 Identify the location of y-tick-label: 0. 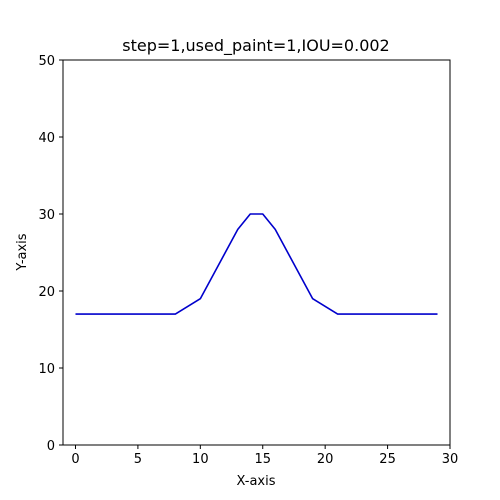
(51, 446).